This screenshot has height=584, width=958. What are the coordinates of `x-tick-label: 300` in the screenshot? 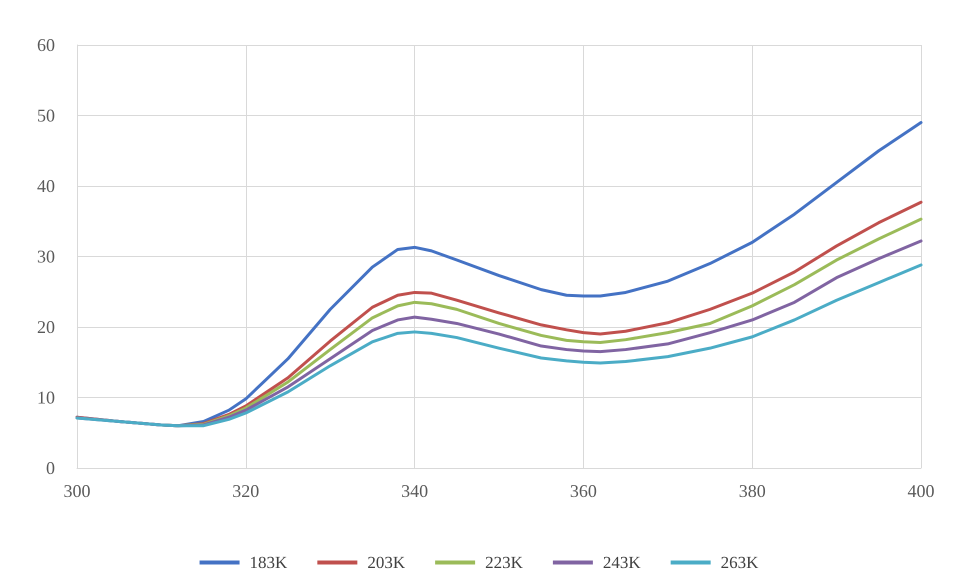 It's located at (77, 491).